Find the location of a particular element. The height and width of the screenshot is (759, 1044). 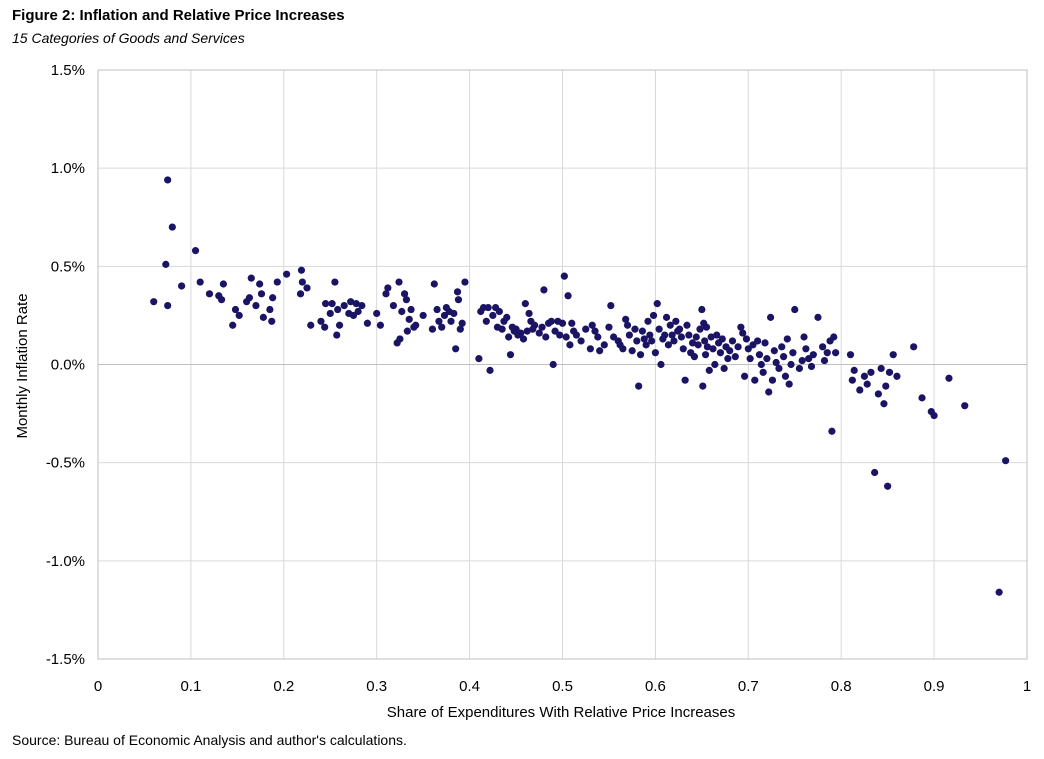

x-tick-label: 0.8 is located at coordinates (841, 686).